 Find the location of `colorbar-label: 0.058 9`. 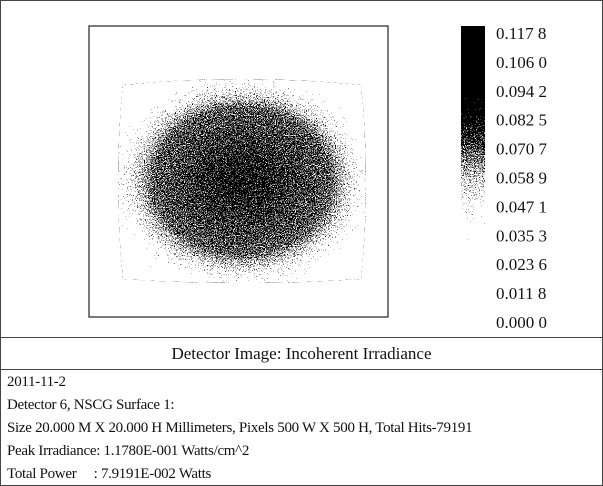

colorbar-label: 0.058 9 is located at coordinates (521, 178).